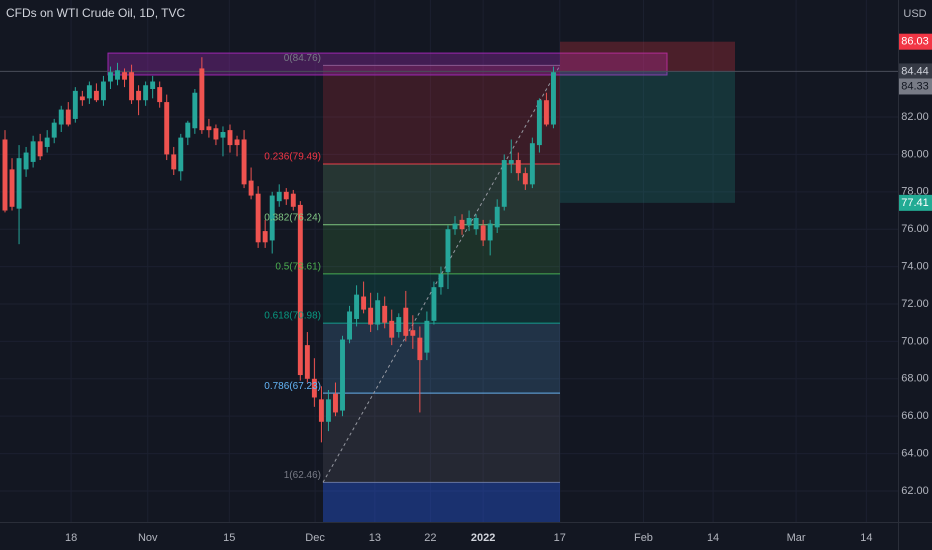 The height and width of the screenshot is (550, 932). I want to click on price-label: 77.41, so click(915, 203).